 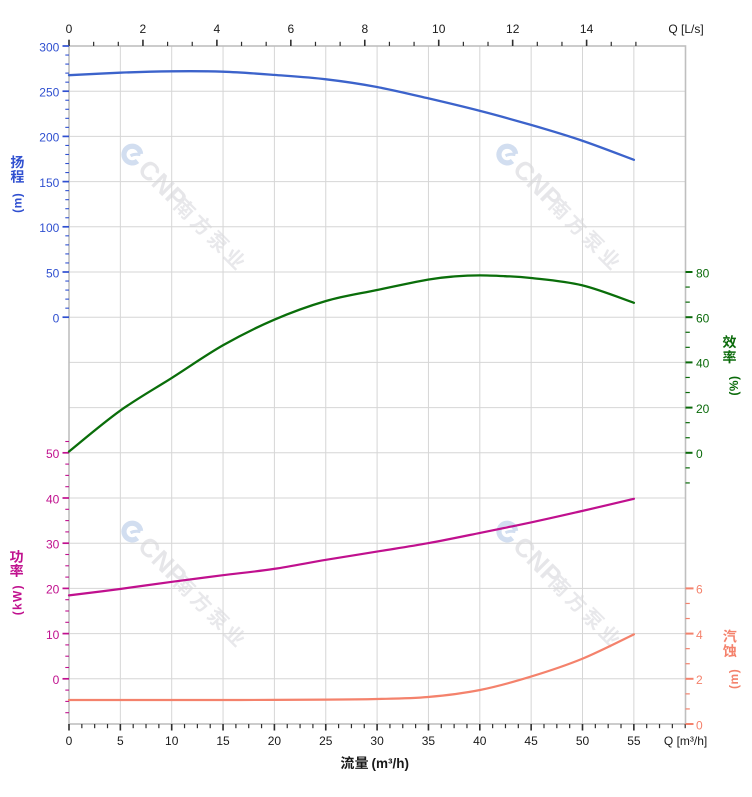 What do you see at coordinates (587, 29) in the screenshot?
I see `svg-text: 14` at bounding box center [587, 29].